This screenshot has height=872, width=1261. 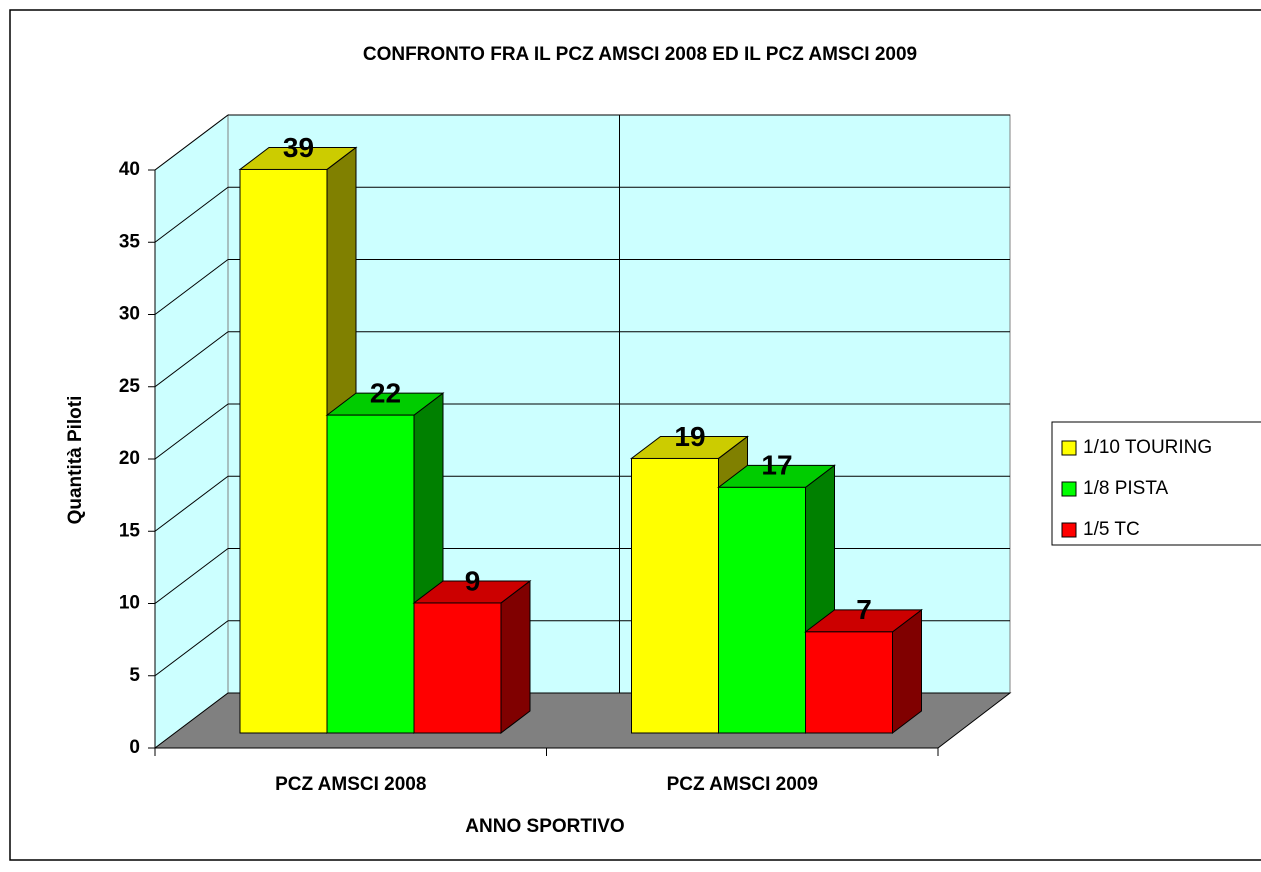 What do you see at coordinates (130, 386) in the screenshot?
I see `y-tick-label: 25` at bounding box center [130, 386].